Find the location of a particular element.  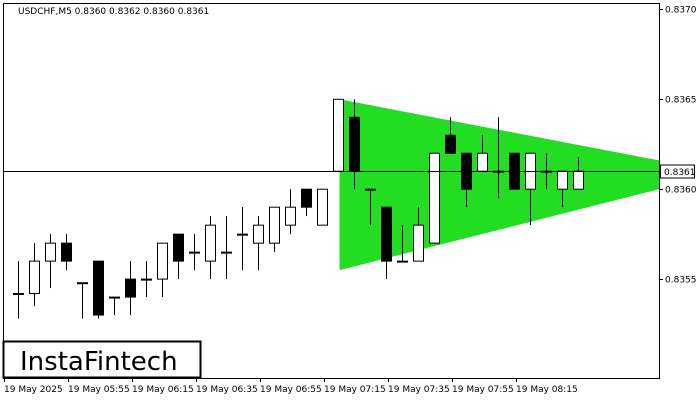

logo: InstaFintech is located at coordinates (102, 359).